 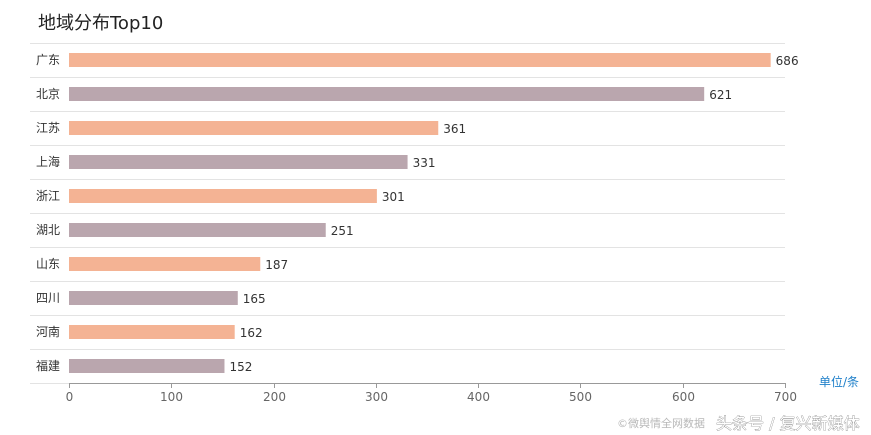 I want to click on value-label: 165, so click(x=254, y=299).